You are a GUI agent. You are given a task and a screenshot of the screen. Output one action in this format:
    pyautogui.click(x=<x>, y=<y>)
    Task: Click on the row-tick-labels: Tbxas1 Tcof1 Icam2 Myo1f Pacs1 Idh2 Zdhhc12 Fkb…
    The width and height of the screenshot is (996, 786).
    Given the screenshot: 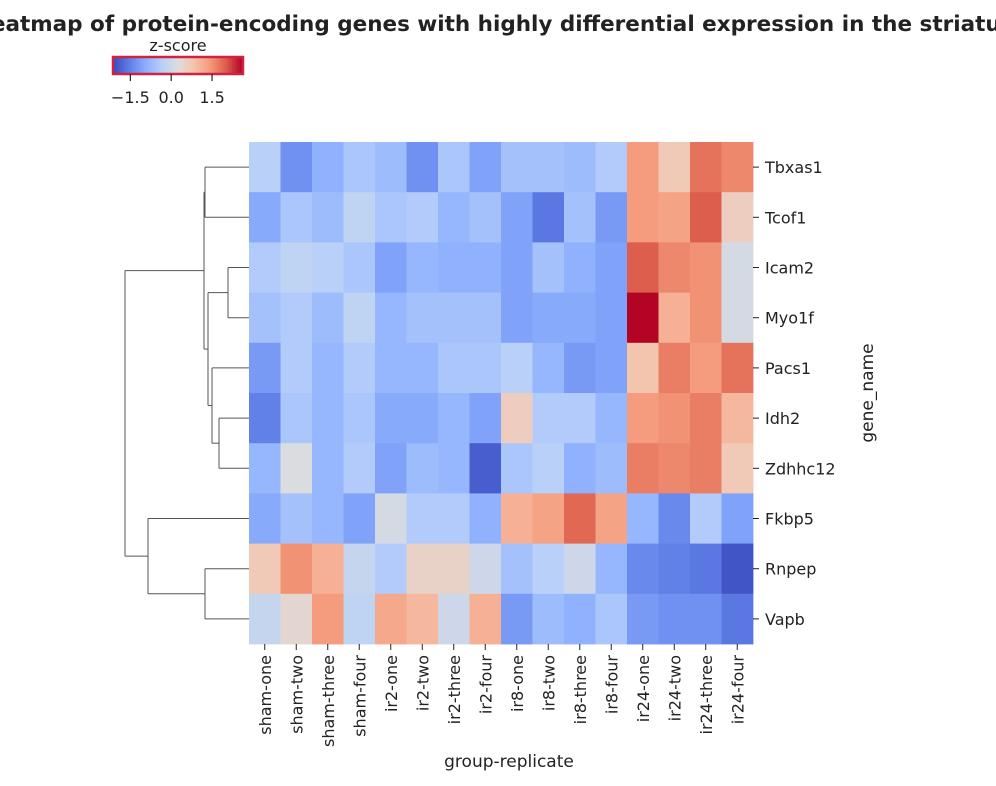 What is the action you would take?
    pyautogui.click(x=794, y=393)
    